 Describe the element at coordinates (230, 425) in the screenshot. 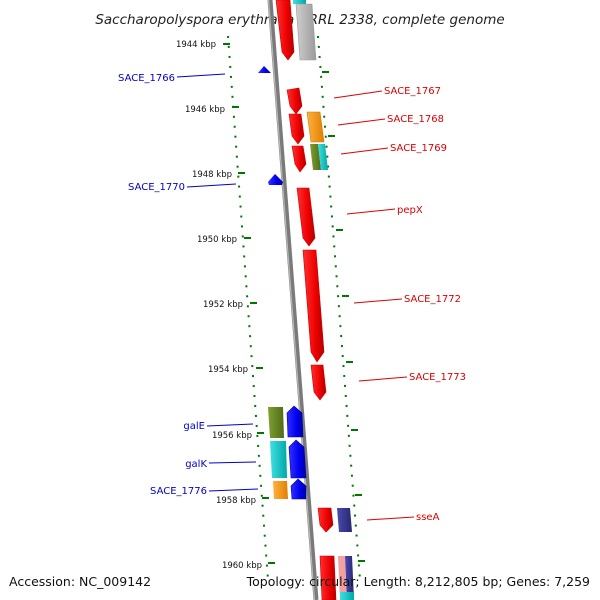

I see `leader-line-gale` at that location.